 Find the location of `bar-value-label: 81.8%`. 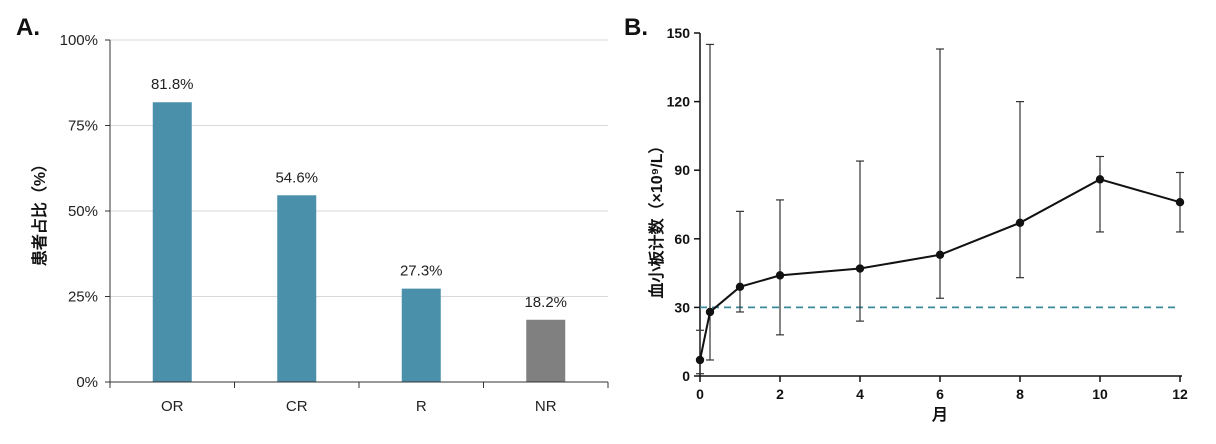

bar-value-label: 81.8% is located at coordinates (172, 84).